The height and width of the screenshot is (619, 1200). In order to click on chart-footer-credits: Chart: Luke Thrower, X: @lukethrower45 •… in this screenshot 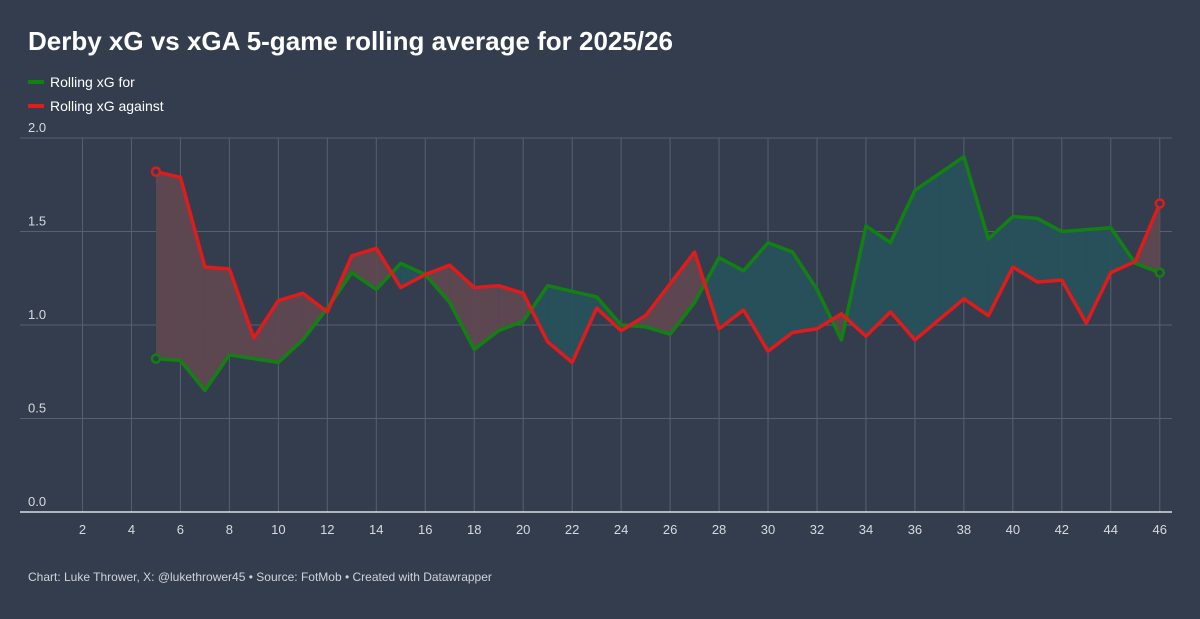, I will do `click(260, 577)`.